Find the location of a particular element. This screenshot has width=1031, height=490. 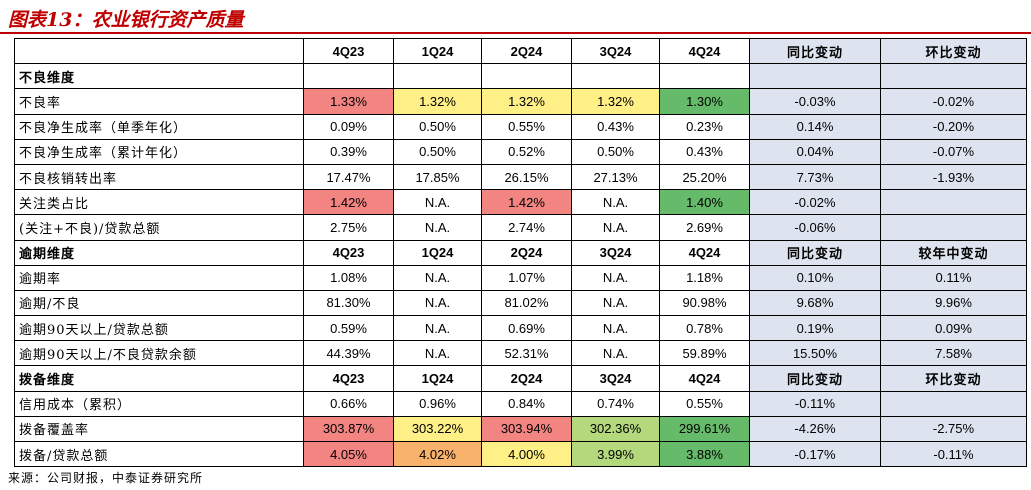

yoy-cell: -0.02% is located at coordinates (815, 202).